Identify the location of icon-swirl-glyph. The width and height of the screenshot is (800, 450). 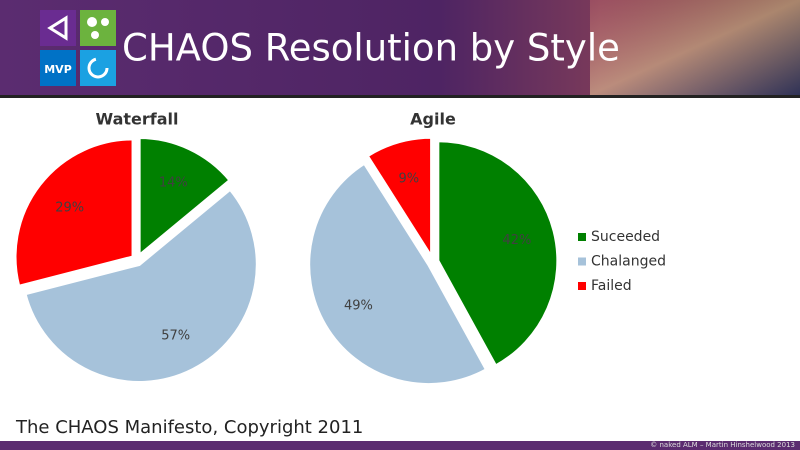
(98, 68).